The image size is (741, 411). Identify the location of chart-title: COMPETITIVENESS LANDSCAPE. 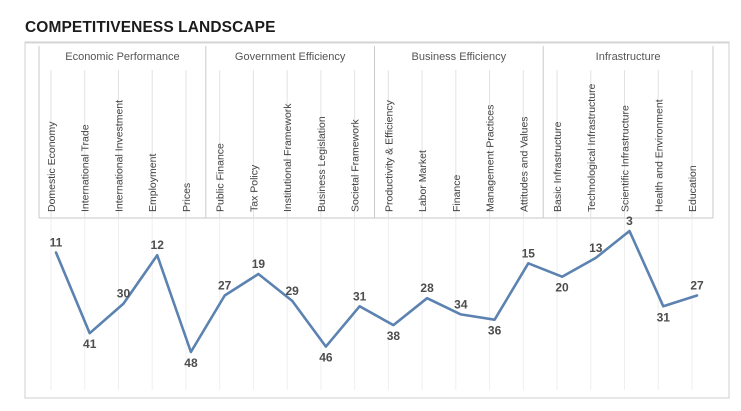
(150, 27).